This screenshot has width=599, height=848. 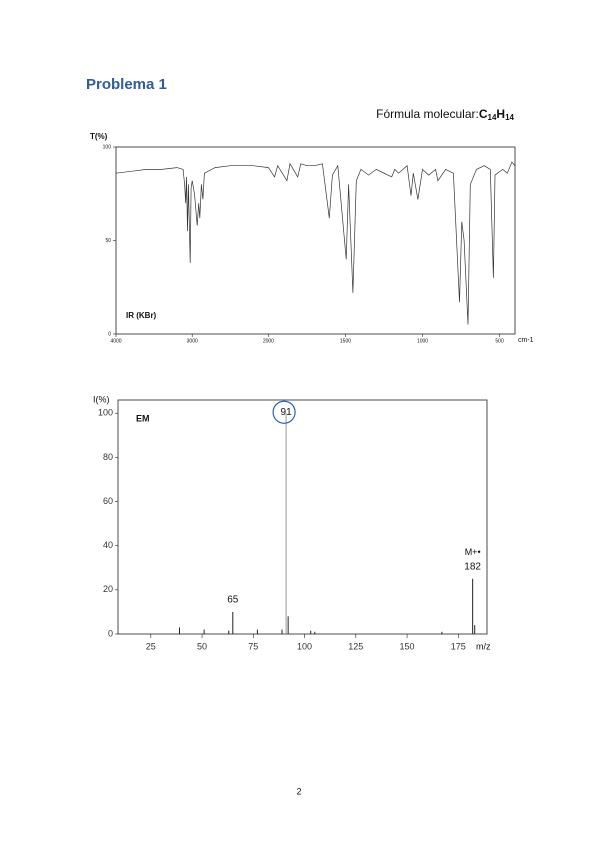 What do you see at coordinates (108, 545) in the screenshot?
I see `y-tick-label: 40` at bounding box center [108, 545].